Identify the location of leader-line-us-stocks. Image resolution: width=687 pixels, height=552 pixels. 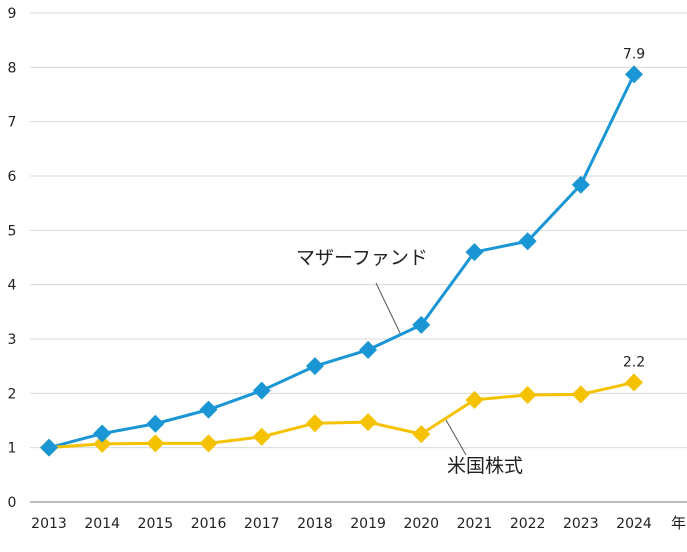
(456, 437).